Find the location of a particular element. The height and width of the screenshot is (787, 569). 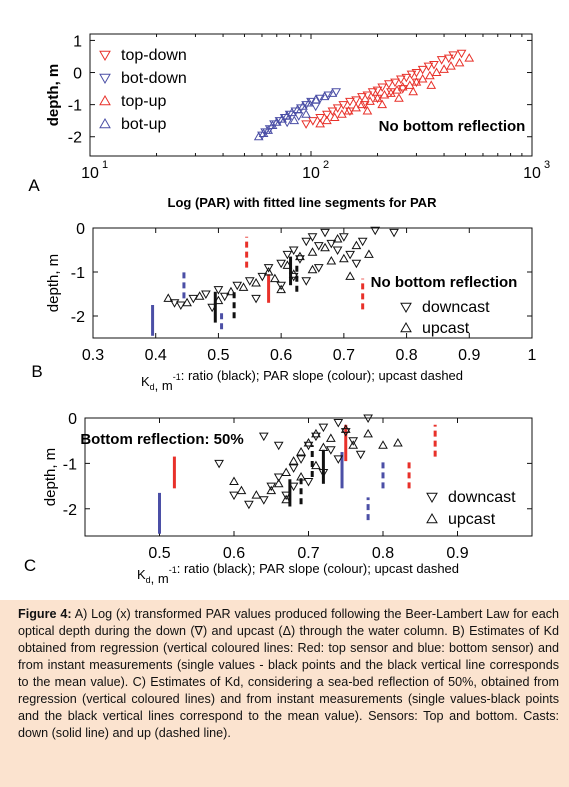

x-tick-label: 1 is located at coordinates (532, 355).